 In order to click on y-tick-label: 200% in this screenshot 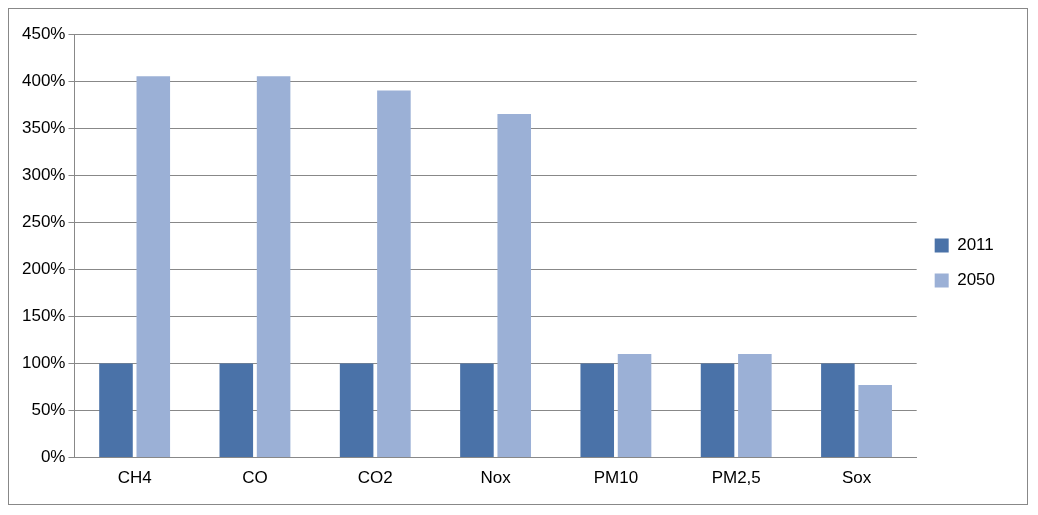, I will do `click(44, 269)`.